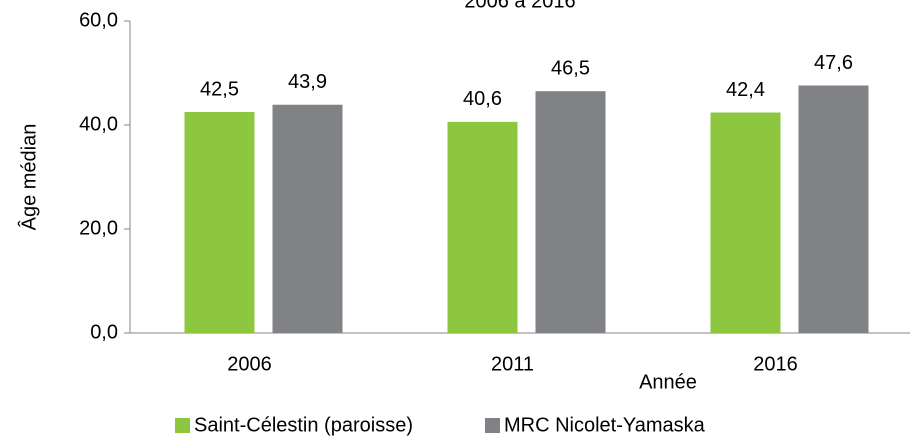 The height and width of the screenshot is (439, 919). Describe the element at coordinates (98, 20) in the screenshot. I see `y-tick-label: 60,0` at that location.